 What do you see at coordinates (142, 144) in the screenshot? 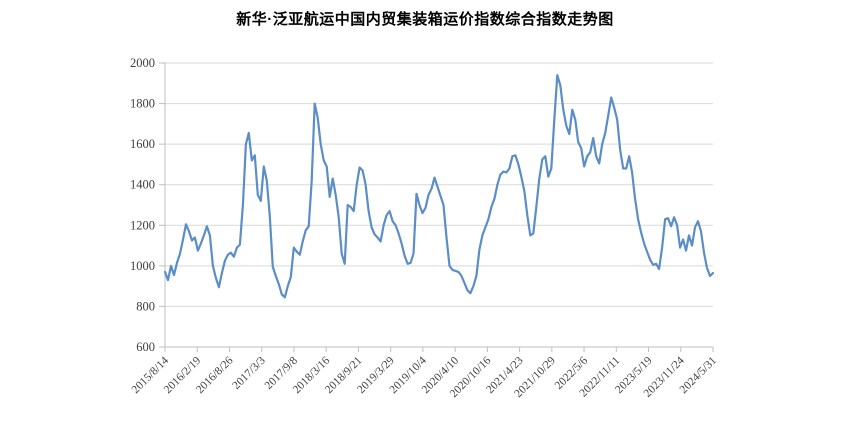
I see `y-axis-label-1600: 1600` at bounding box center [142, 144].